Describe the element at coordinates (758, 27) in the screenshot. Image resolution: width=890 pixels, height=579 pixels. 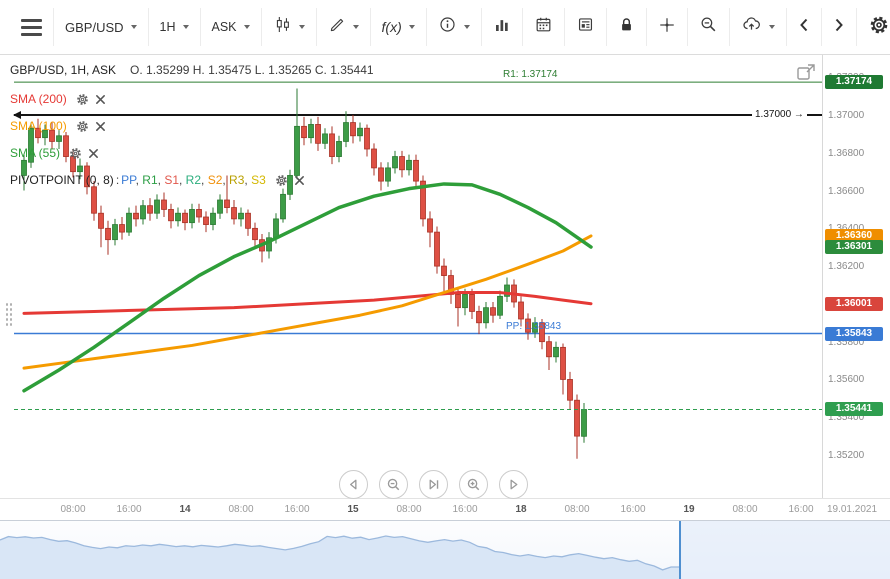
I see `save-chart-button` at that location.